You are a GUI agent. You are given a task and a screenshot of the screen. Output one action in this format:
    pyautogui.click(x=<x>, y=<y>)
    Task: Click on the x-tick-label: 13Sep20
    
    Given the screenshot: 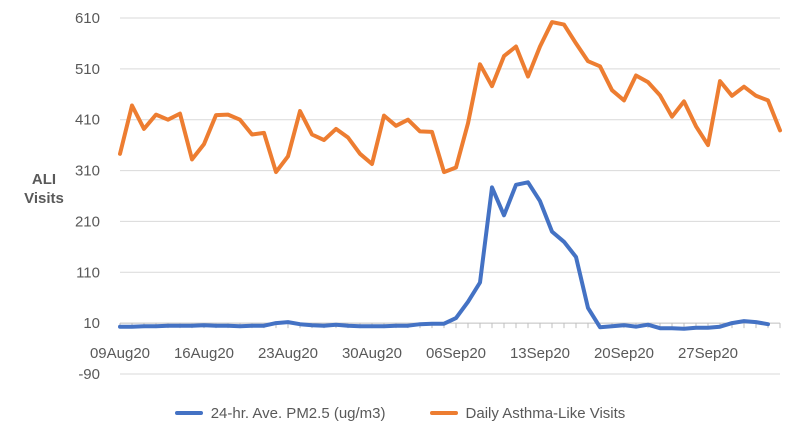 What is the action you would take?
    pyautogui.click(x=540, y=353)
    